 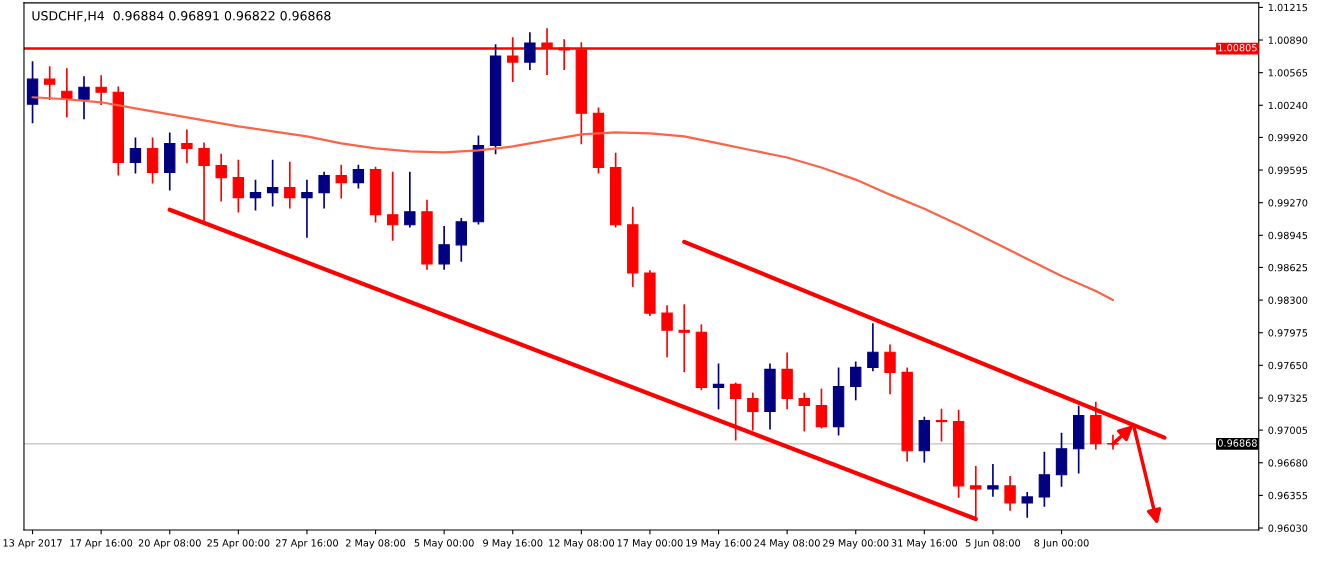 I want to click on y-tick-label: 0.99595, so click(x=1288, y=170).